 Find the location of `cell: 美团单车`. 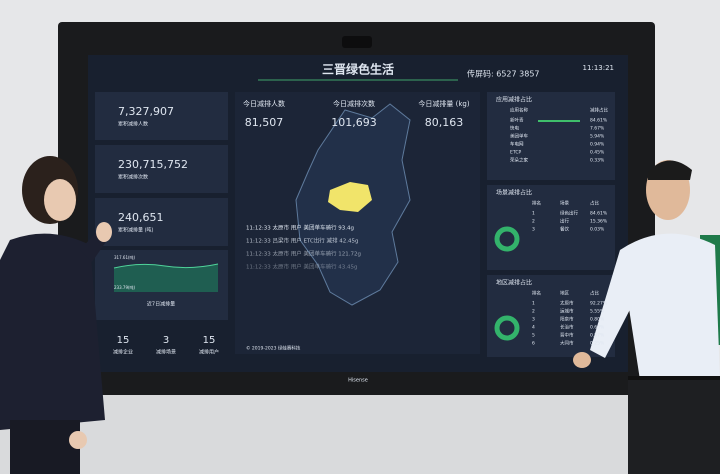

cell: 美团单车 is located at coordinates (519, 136).